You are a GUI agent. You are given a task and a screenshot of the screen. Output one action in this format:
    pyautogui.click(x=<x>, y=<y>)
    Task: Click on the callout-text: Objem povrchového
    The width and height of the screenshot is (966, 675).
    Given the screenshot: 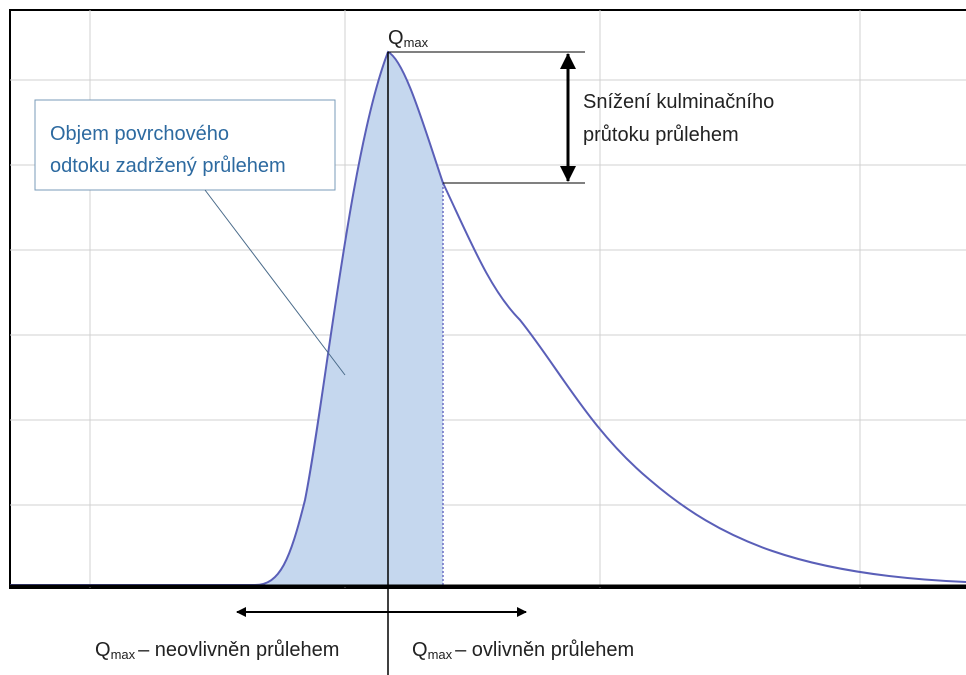 What is the action you would take?
    pyautogui.click(x=139, y=134)
    